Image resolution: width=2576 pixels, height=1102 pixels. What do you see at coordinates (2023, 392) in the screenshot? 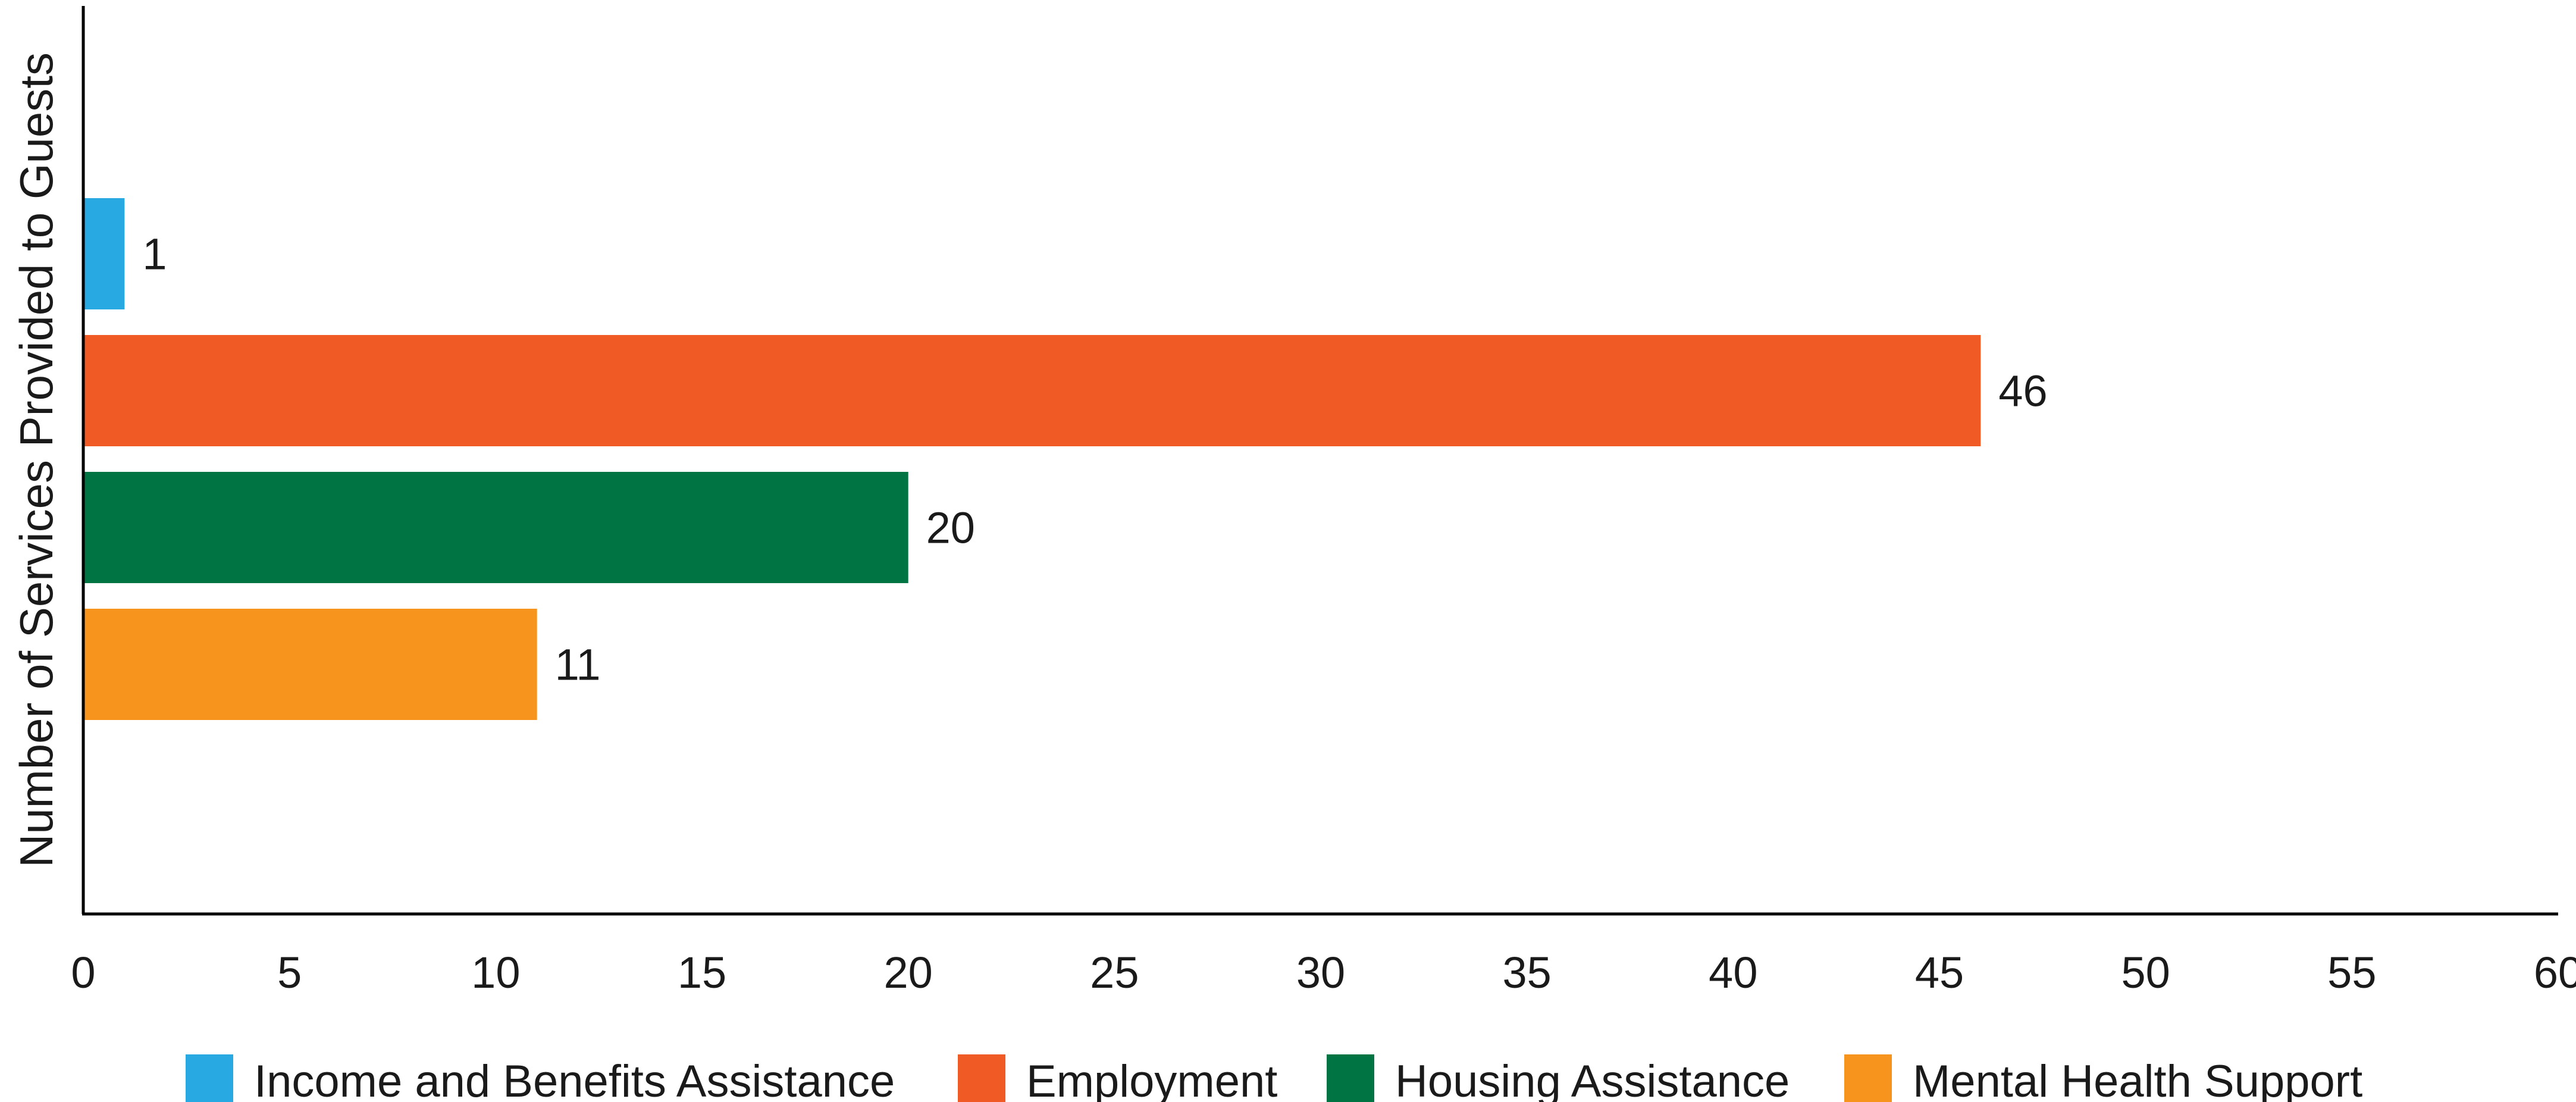
I see `data-label: 46` at bounding box center [2023, 392].